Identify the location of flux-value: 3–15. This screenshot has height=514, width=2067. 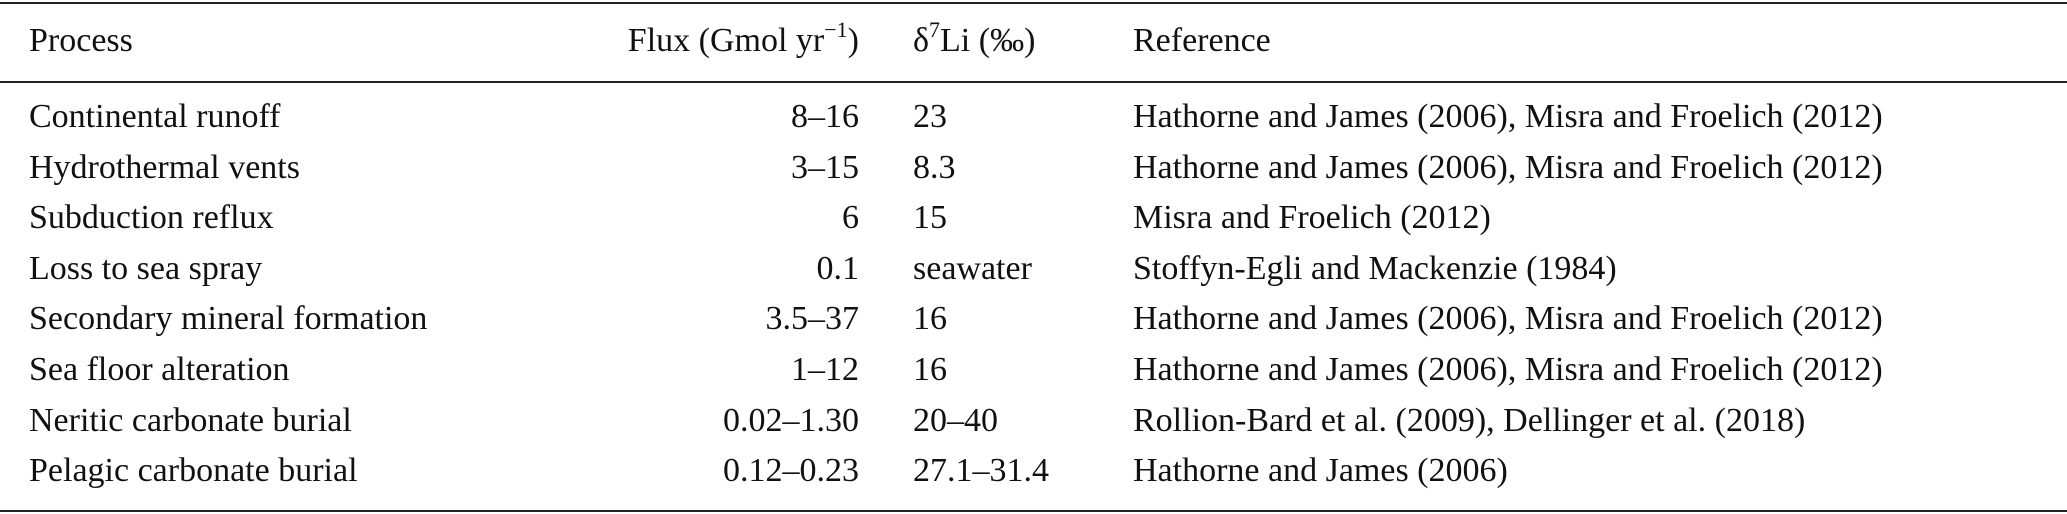
(825, 167).